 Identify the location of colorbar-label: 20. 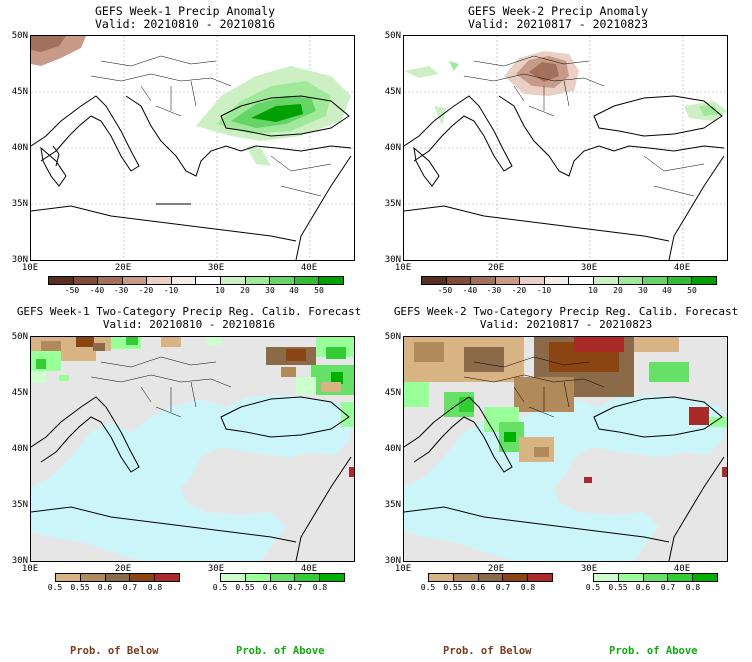
(618, 290).